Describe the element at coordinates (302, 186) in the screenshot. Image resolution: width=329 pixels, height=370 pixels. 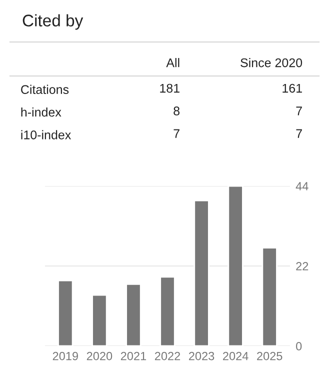
I see `y-tick-label: 44` at that location.